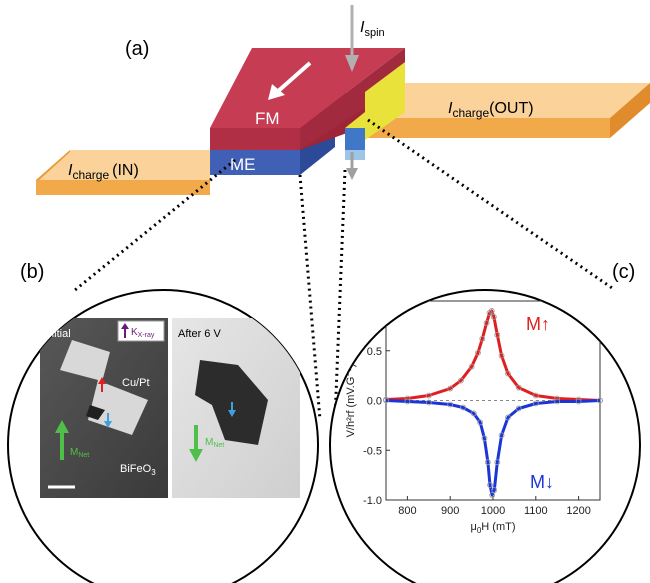  I want to click on i-spin-label: Ispin, so click(372, 29).